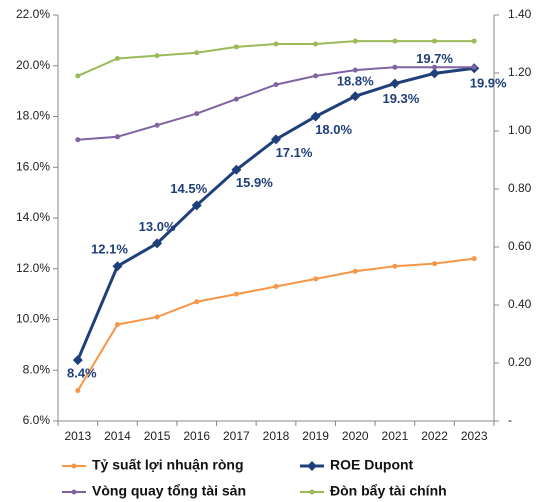 The height and width of the screenshot is (502, 543). Describe the element at coordinates (157, 436) in the screenshot. I see `x-tick-label: 2015` at that location.